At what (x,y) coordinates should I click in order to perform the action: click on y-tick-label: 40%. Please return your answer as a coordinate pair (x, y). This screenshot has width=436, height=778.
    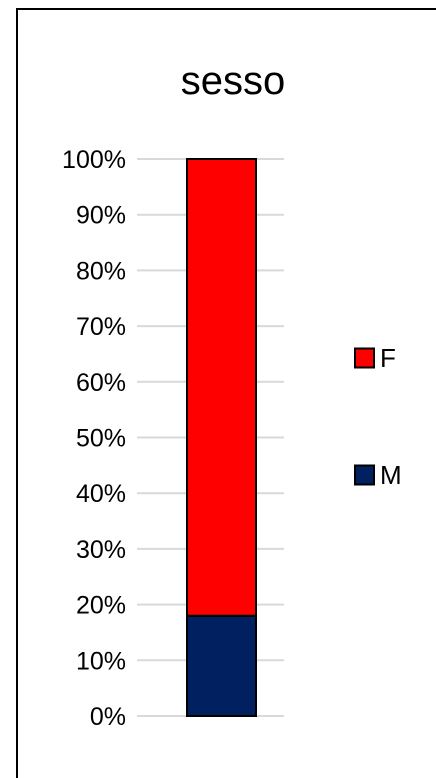
    Looking at the image, I should click on (101, 494).